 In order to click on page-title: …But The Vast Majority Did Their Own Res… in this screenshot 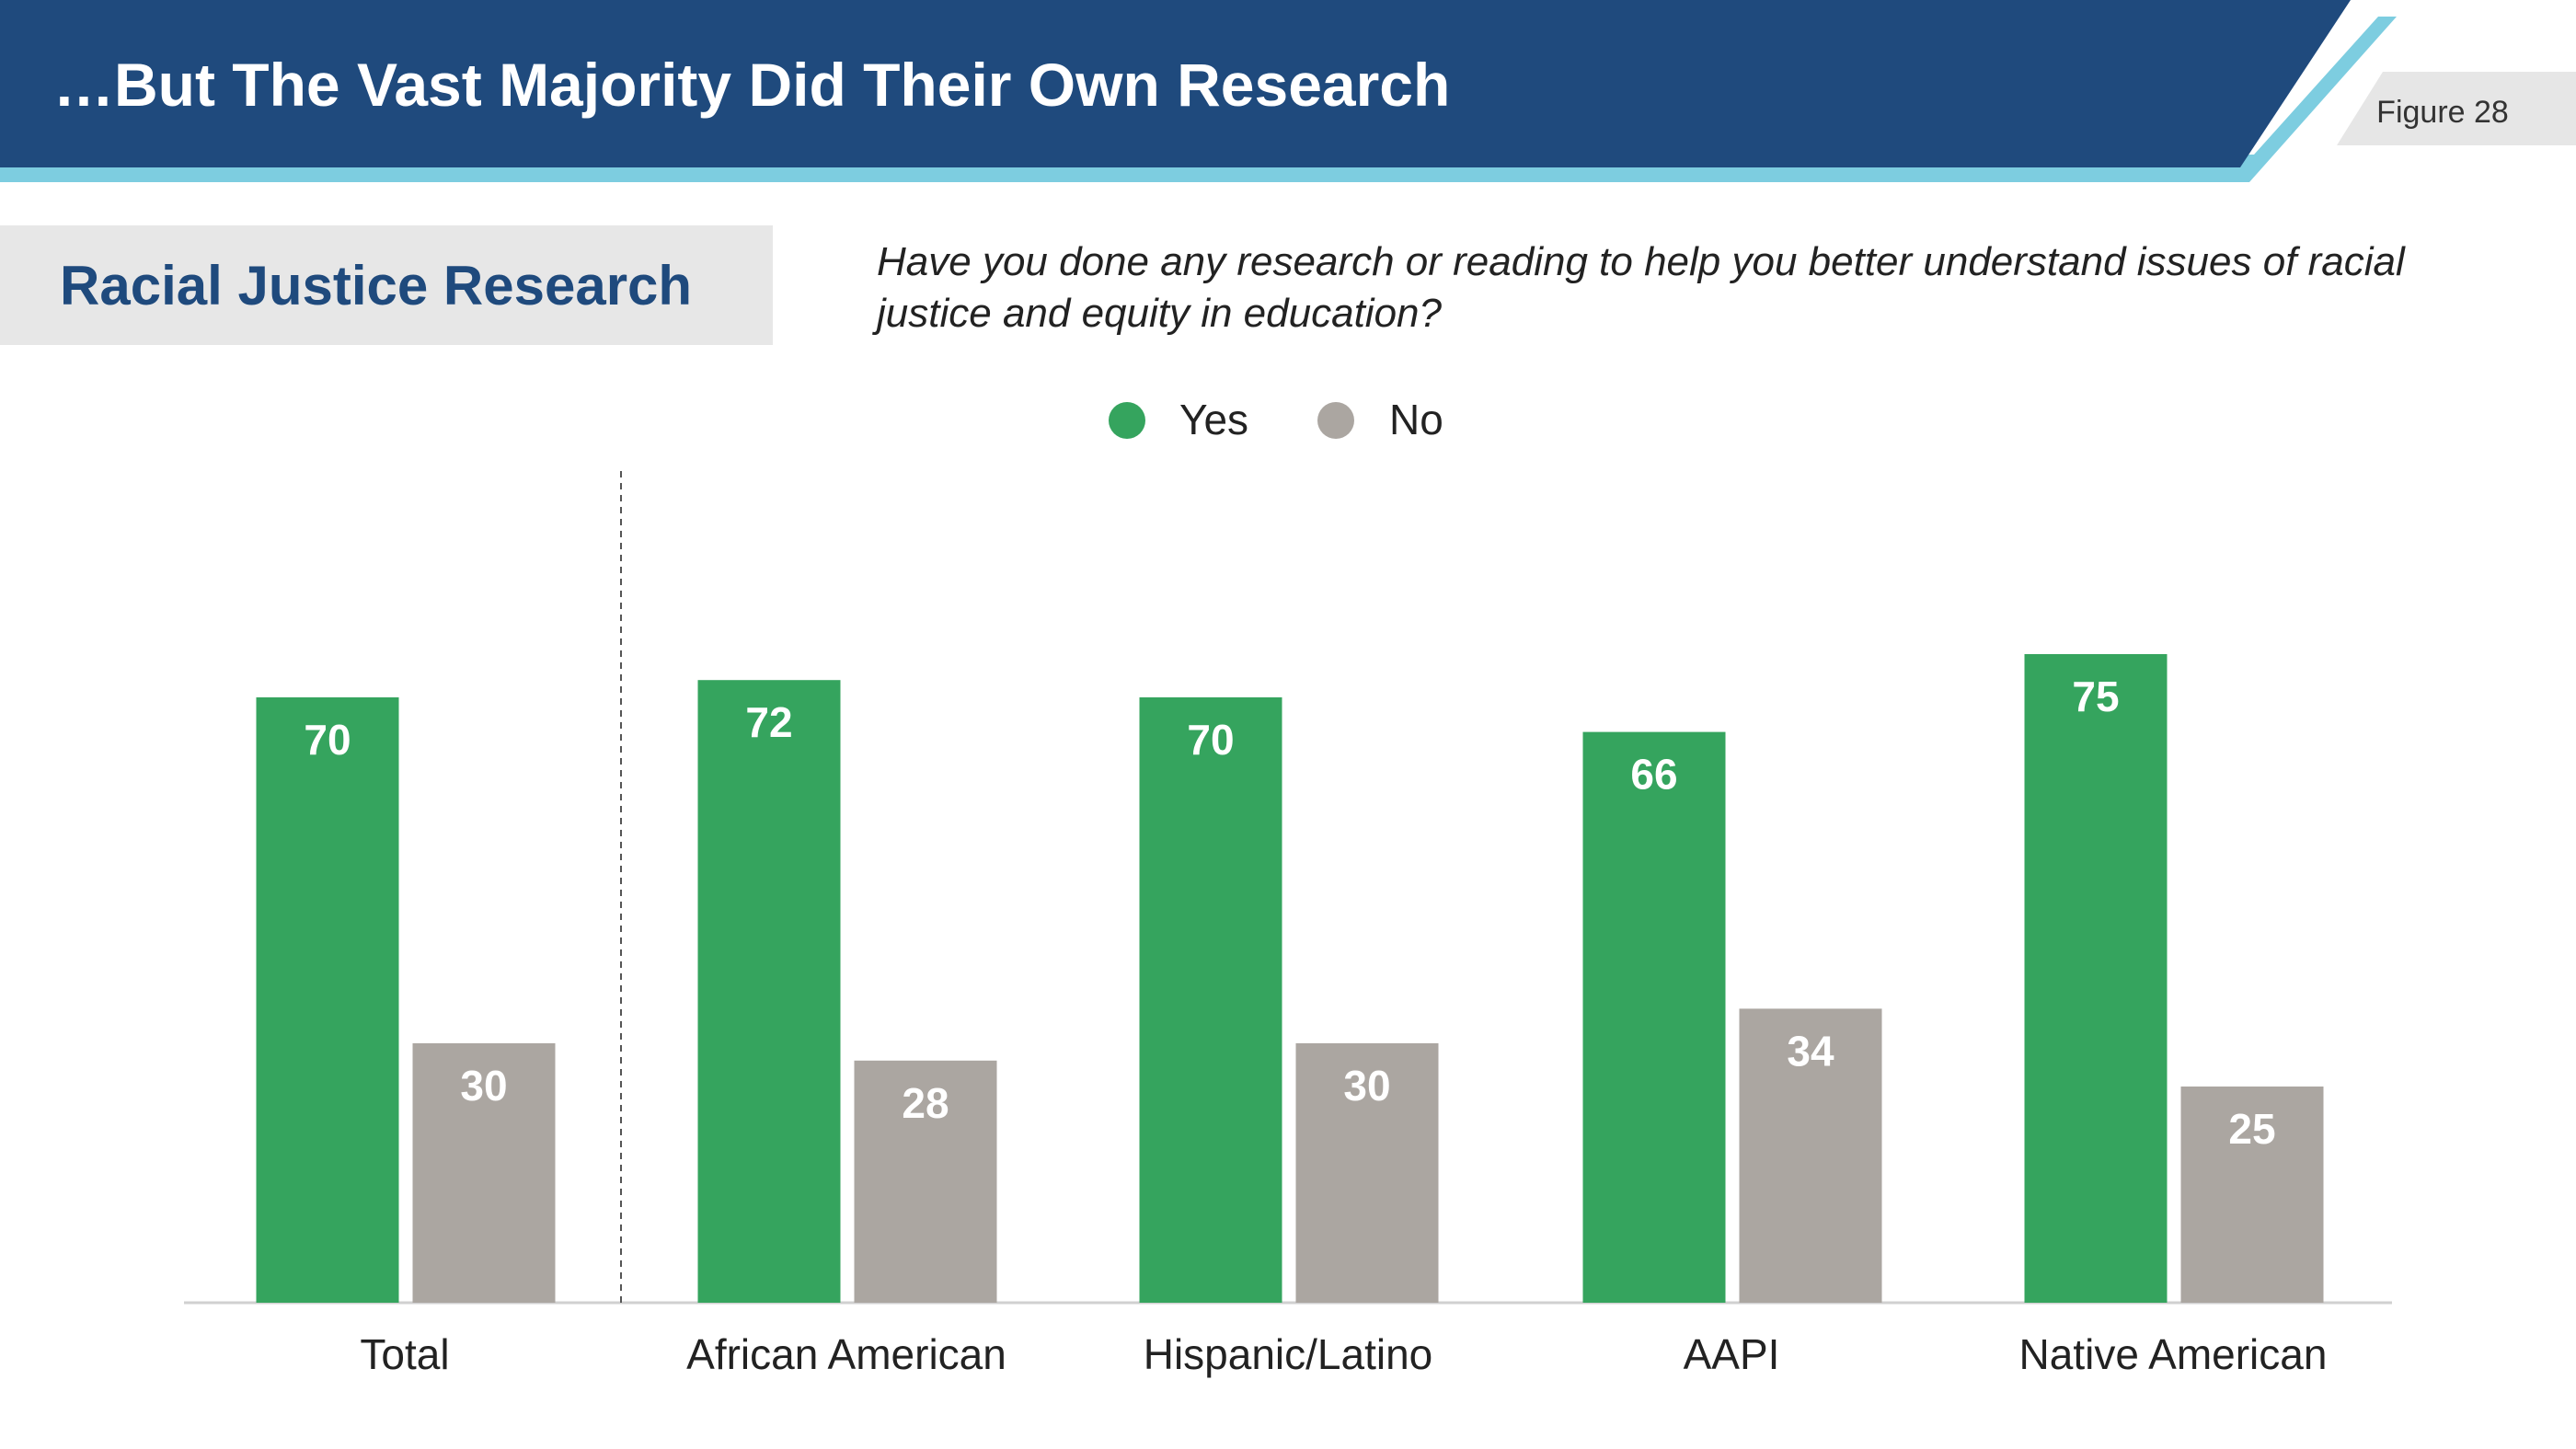, I will do `click(752, 85)`.